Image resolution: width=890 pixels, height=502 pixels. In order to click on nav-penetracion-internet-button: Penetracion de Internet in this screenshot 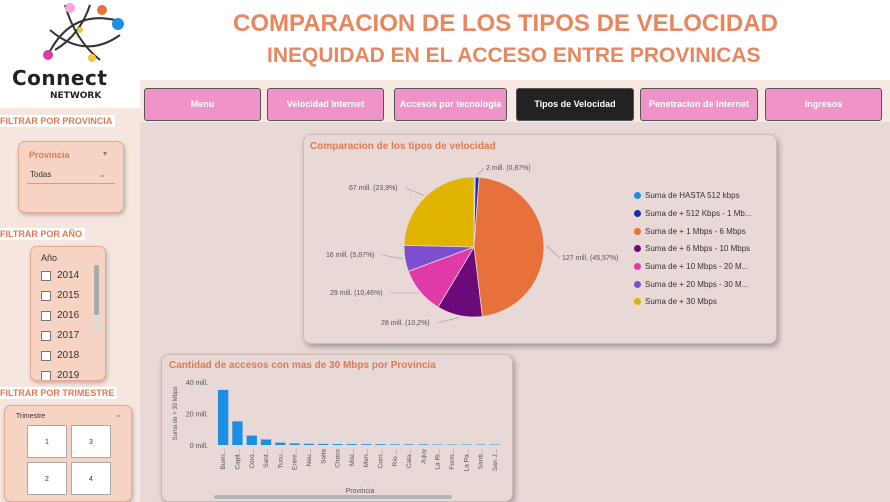, I will do `click(699, 104)`.